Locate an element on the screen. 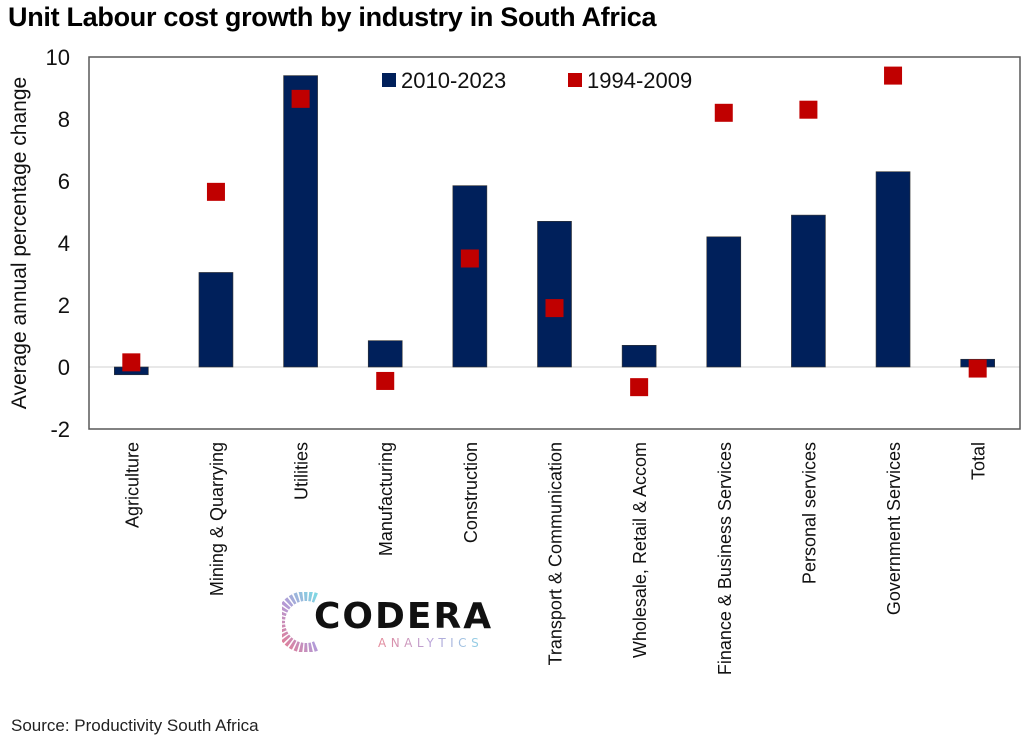  y-axis-label: Average annual percentage change is located at coordinates (19, 243).